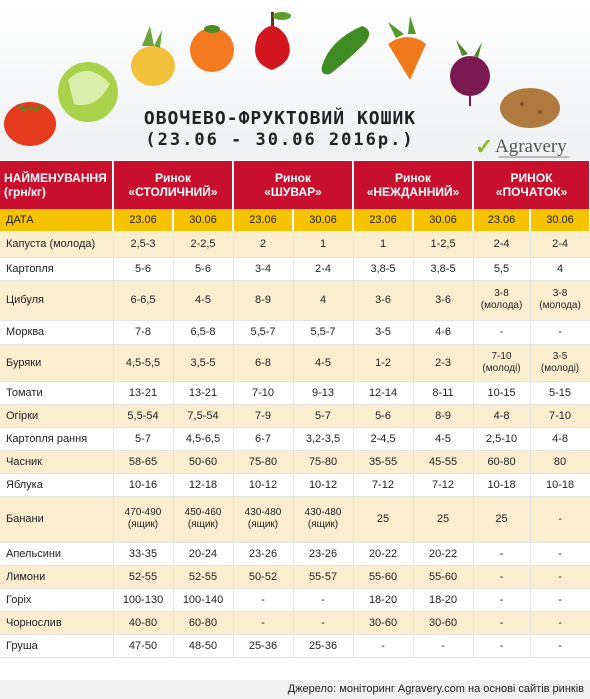 The image size is (590, 699). Describe the element at coordinates (273, 41) in the screenshot. I see `apple-icon` at that location.